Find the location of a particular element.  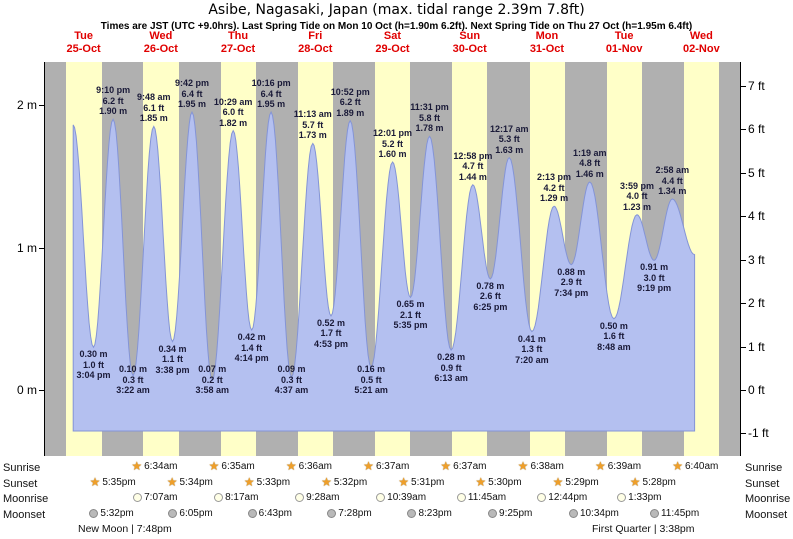

tide-annotation-line: 5.3 ft is located at coordinates (509, 139).